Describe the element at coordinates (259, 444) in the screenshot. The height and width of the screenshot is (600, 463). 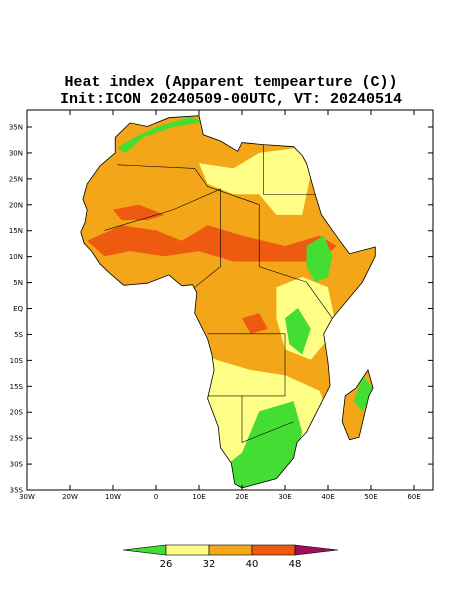
I see `field-green-southeast` at that location.